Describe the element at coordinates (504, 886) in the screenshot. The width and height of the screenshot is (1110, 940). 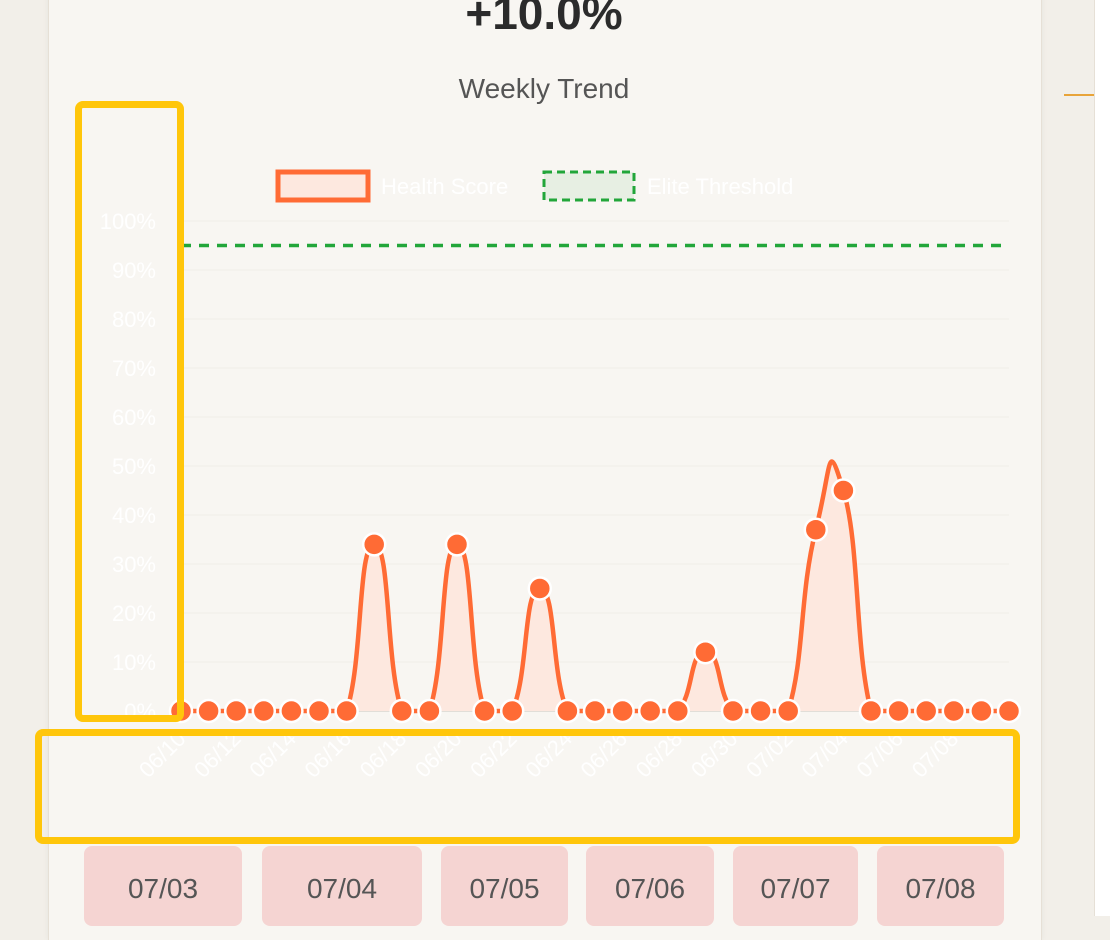
I see `date-pill: 07/05` at that location.